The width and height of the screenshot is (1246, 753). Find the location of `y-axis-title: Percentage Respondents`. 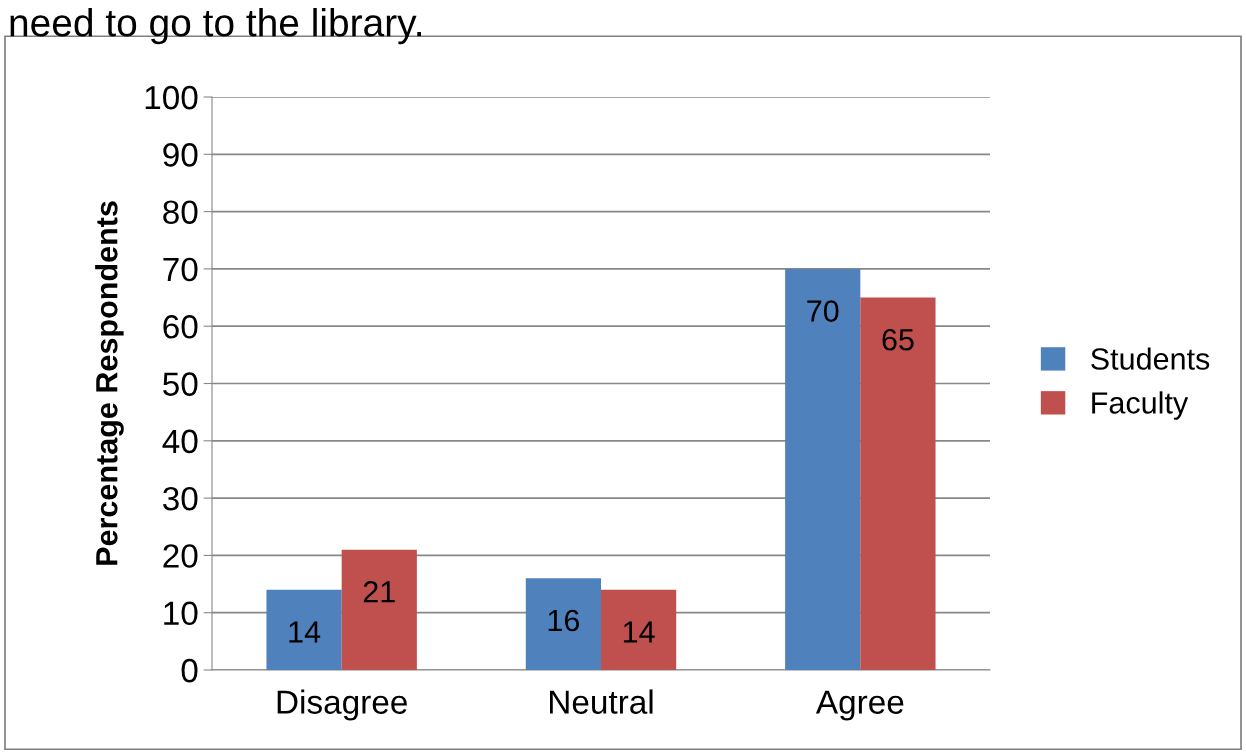

y-axis-title: Percentage Respondents is located at coordinates (109, 383).